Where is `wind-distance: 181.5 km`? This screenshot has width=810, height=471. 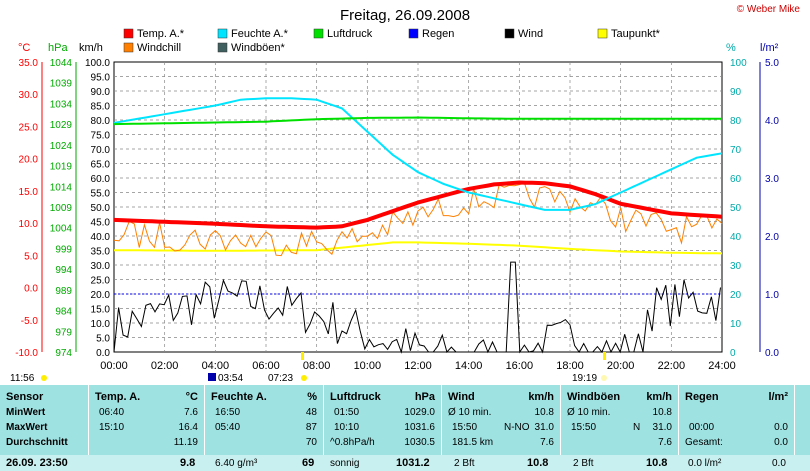
wind-distance: 181.5 km is located at coordinates (473, 442).